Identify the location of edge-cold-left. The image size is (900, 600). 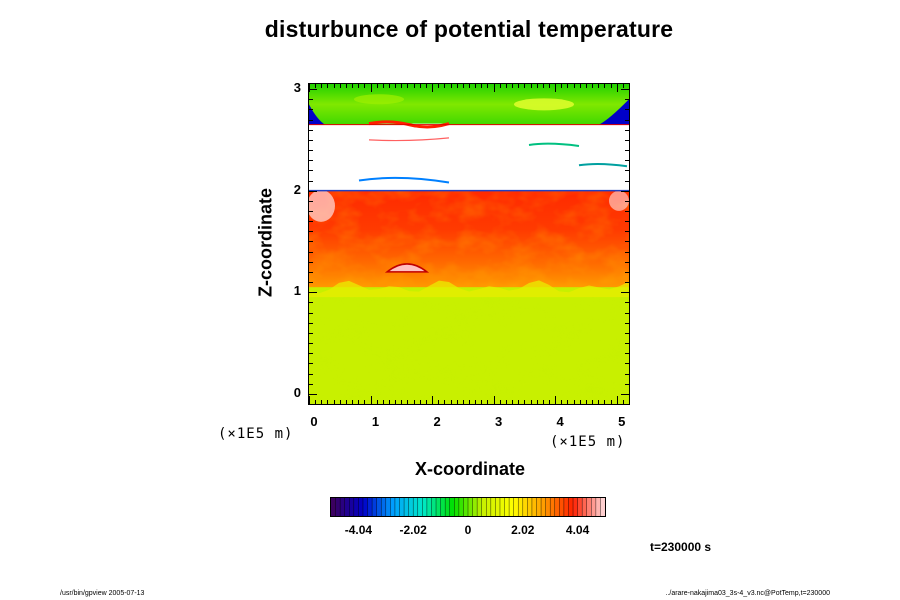
(317, 114).